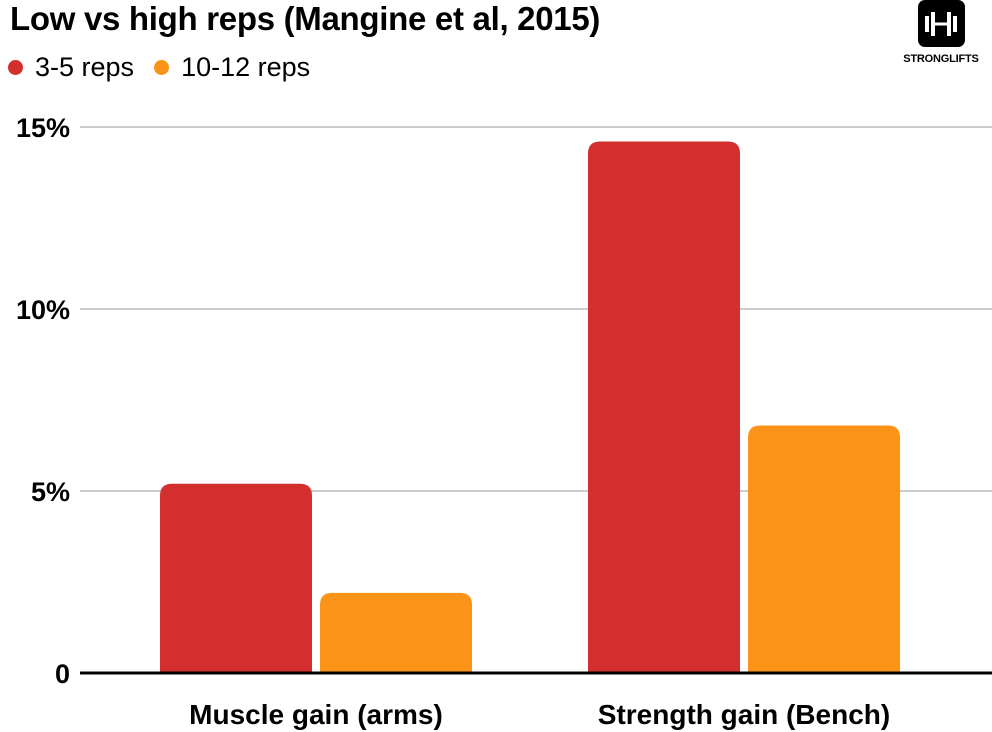 The height and width of the screenshot is (732, 992). I want to click on brand-logo: STRONGLIFTS, so click(941, 32).